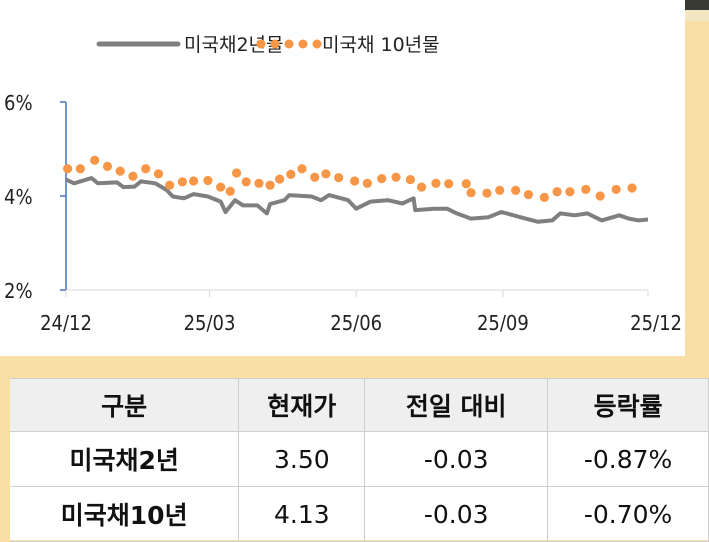 This screenshot has height=542, width=709. I want to click on table-row: 미국채2년 3.50 -0.03 -0.87%, so click(359, 459).